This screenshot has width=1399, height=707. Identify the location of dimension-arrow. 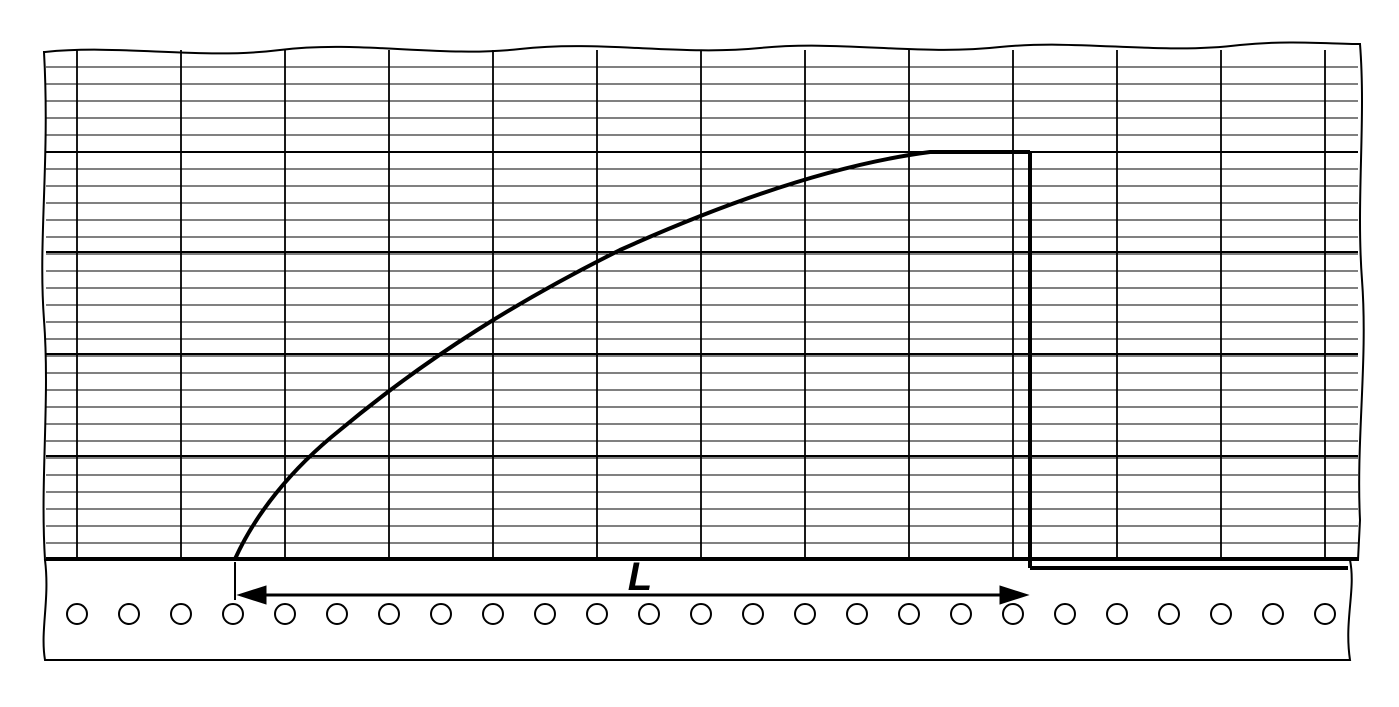
(632, 583).